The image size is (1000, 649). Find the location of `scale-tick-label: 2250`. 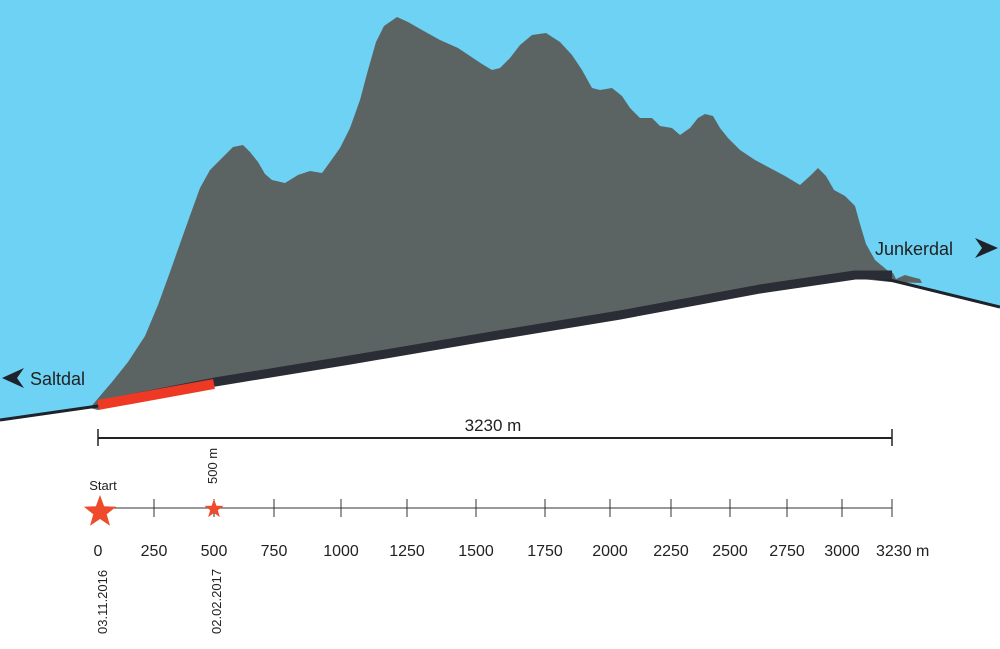

scale-tick-label: 2250 is located at coordinates (671, 551).